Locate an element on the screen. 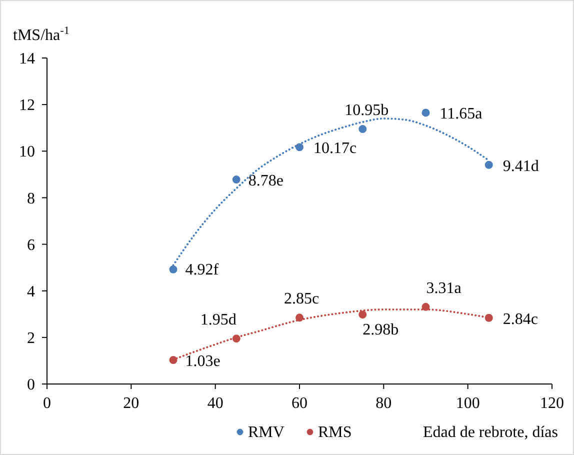 The image size is (574, 455). y-tick-label: 0 is located at coordinates (31, 385).